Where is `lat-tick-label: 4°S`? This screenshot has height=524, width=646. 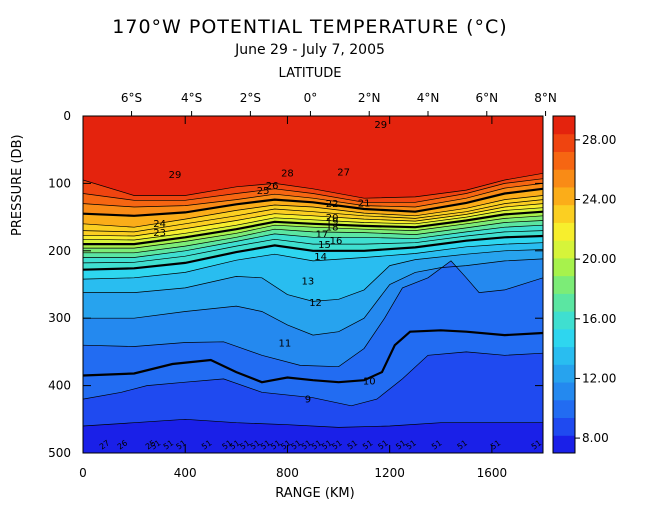
lat-tick-label: 4°S is located at coordinates (191, 98).